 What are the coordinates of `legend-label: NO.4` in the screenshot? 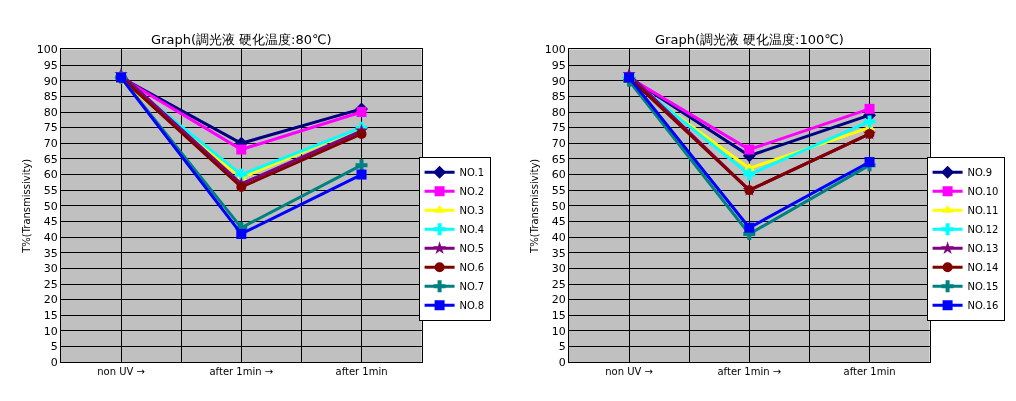 It's located at (472, 230).